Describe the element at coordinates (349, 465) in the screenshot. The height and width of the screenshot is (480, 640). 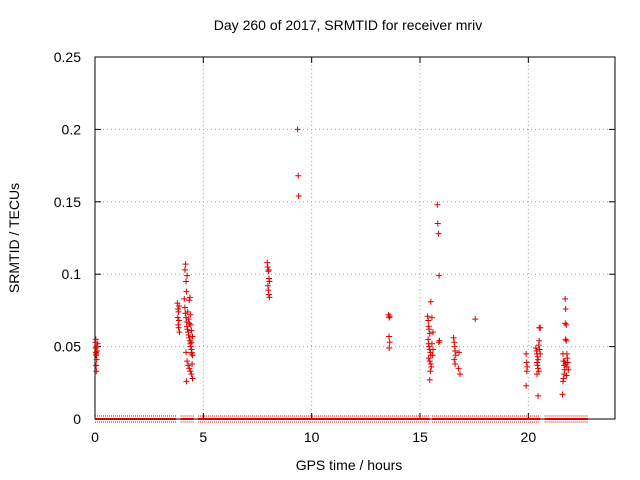
I see `x-axis-label: GPS time / hours` at that location.